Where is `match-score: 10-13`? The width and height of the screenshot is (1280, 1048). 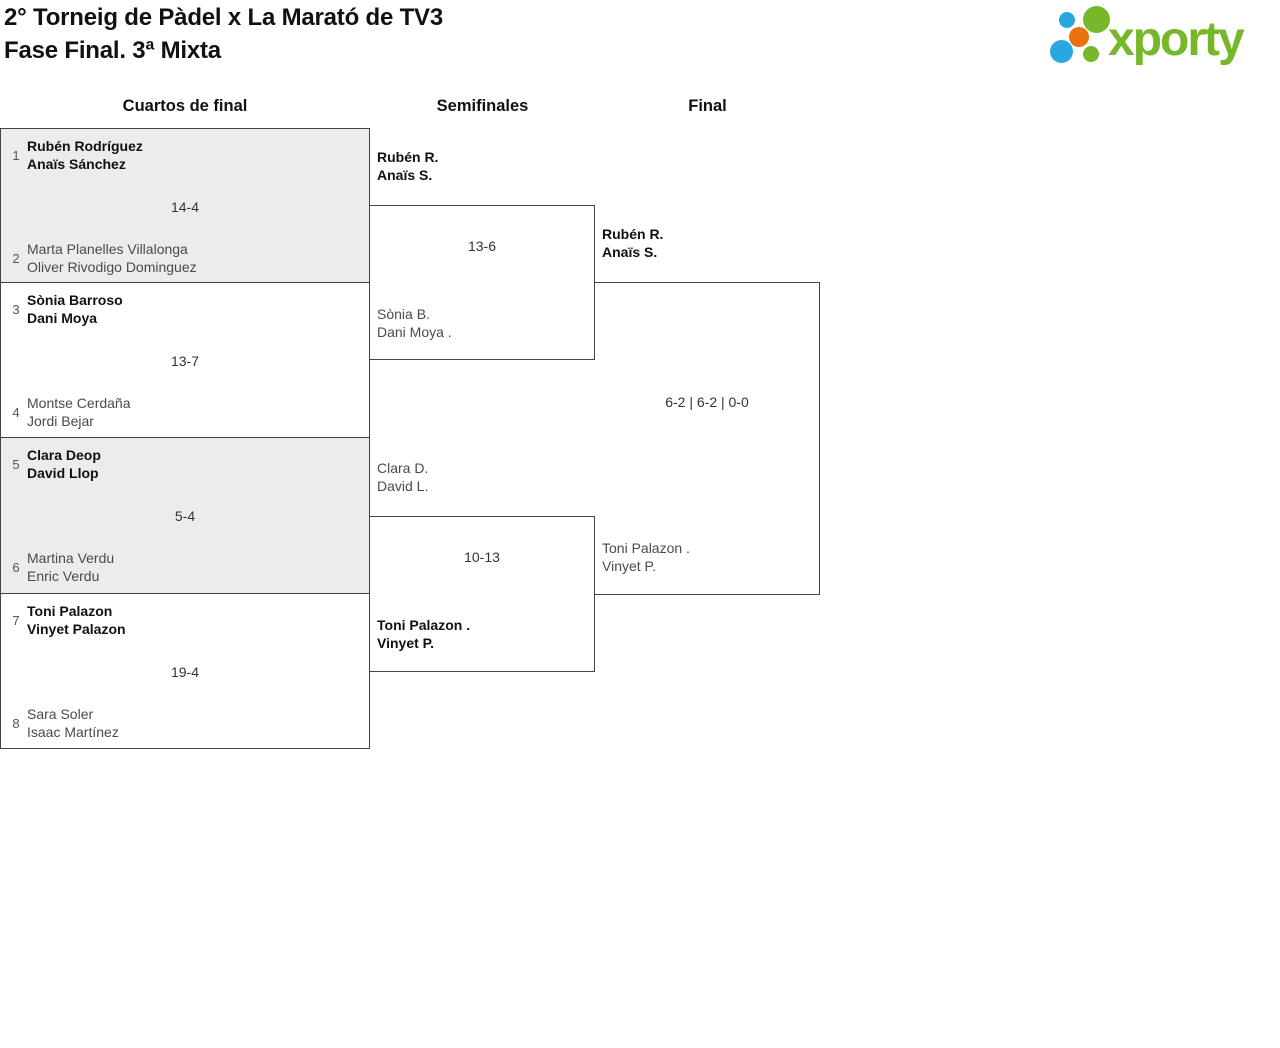
match-score: 10-13 is located at coordinates (482, 557).